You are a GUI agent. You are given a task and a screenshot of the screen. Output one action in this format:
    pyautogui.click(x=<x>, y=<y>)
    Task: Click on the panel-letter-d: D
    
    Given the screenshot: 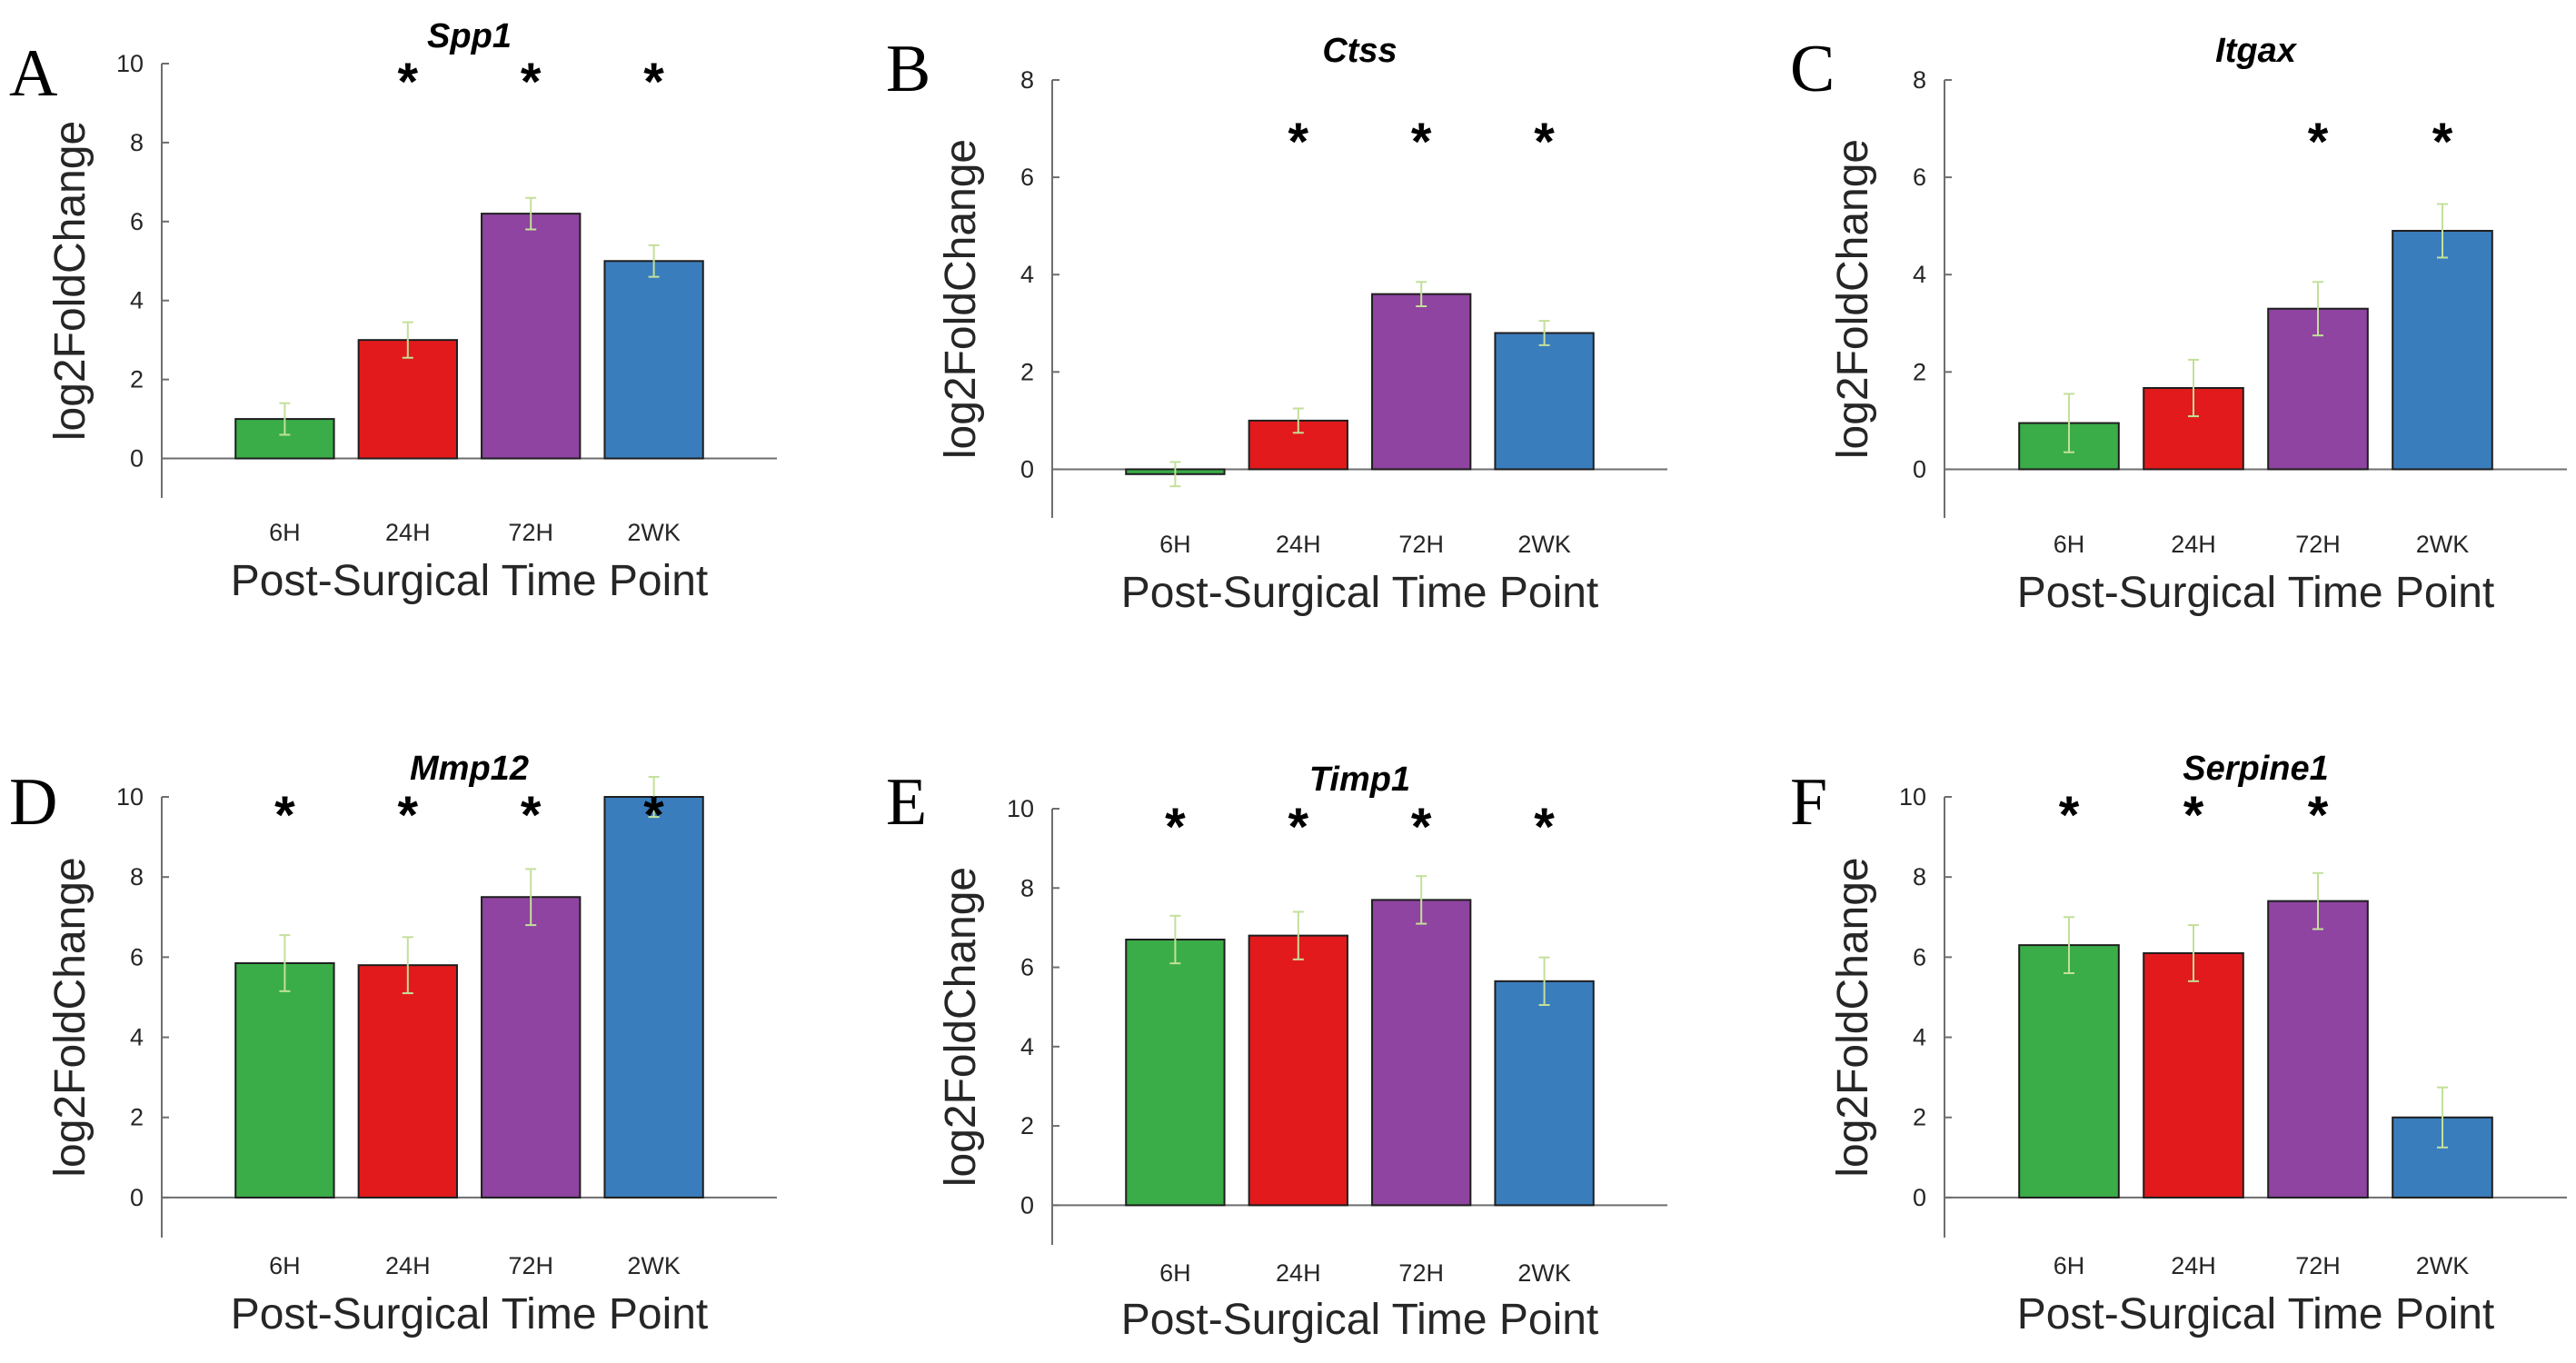 What is the action you would take?
    pyautogui.click(x=33, y=802)
    